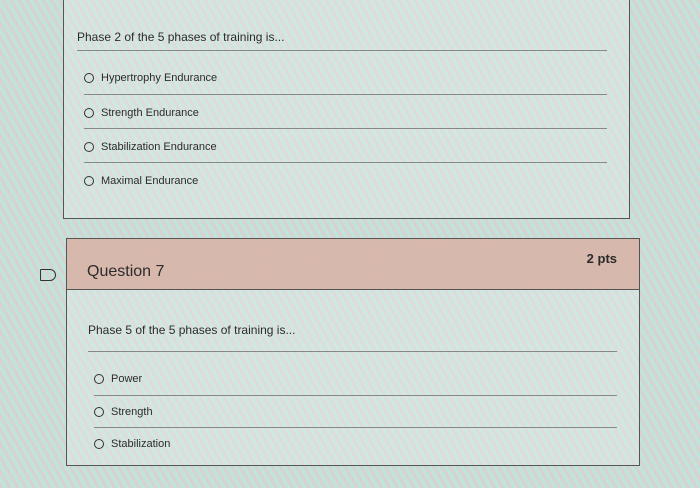  I want to click on option-hypertrophy-endurance: Hypertrophy Endurance, so click(150, 78).